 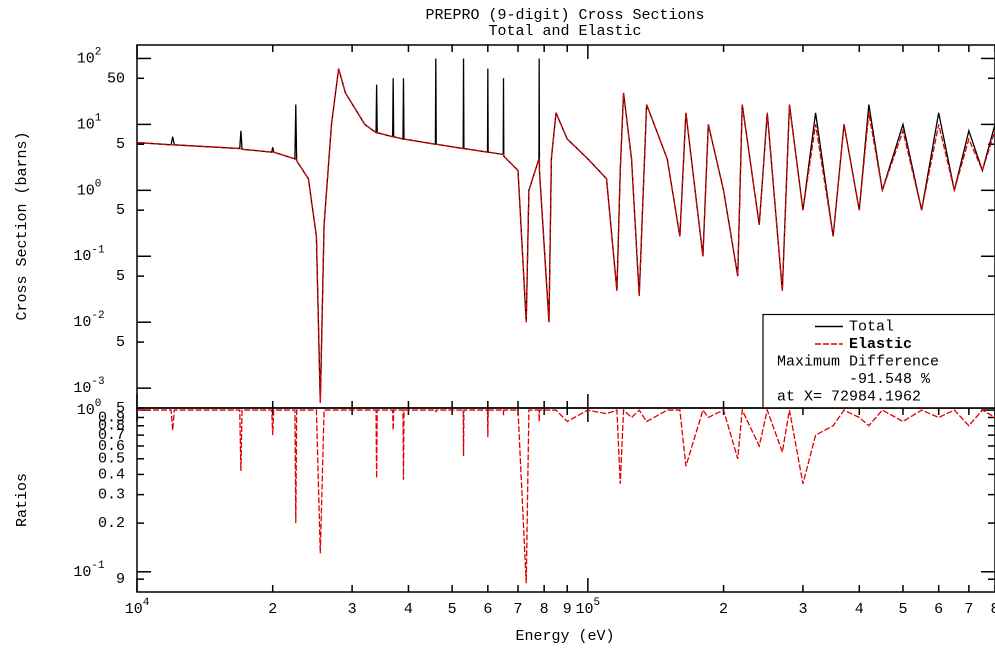 What do you see at coordinates (564, 31) in the screenshot?
I see `chart-subtitle: Total and Elastic` at bounding box center [564, 31].